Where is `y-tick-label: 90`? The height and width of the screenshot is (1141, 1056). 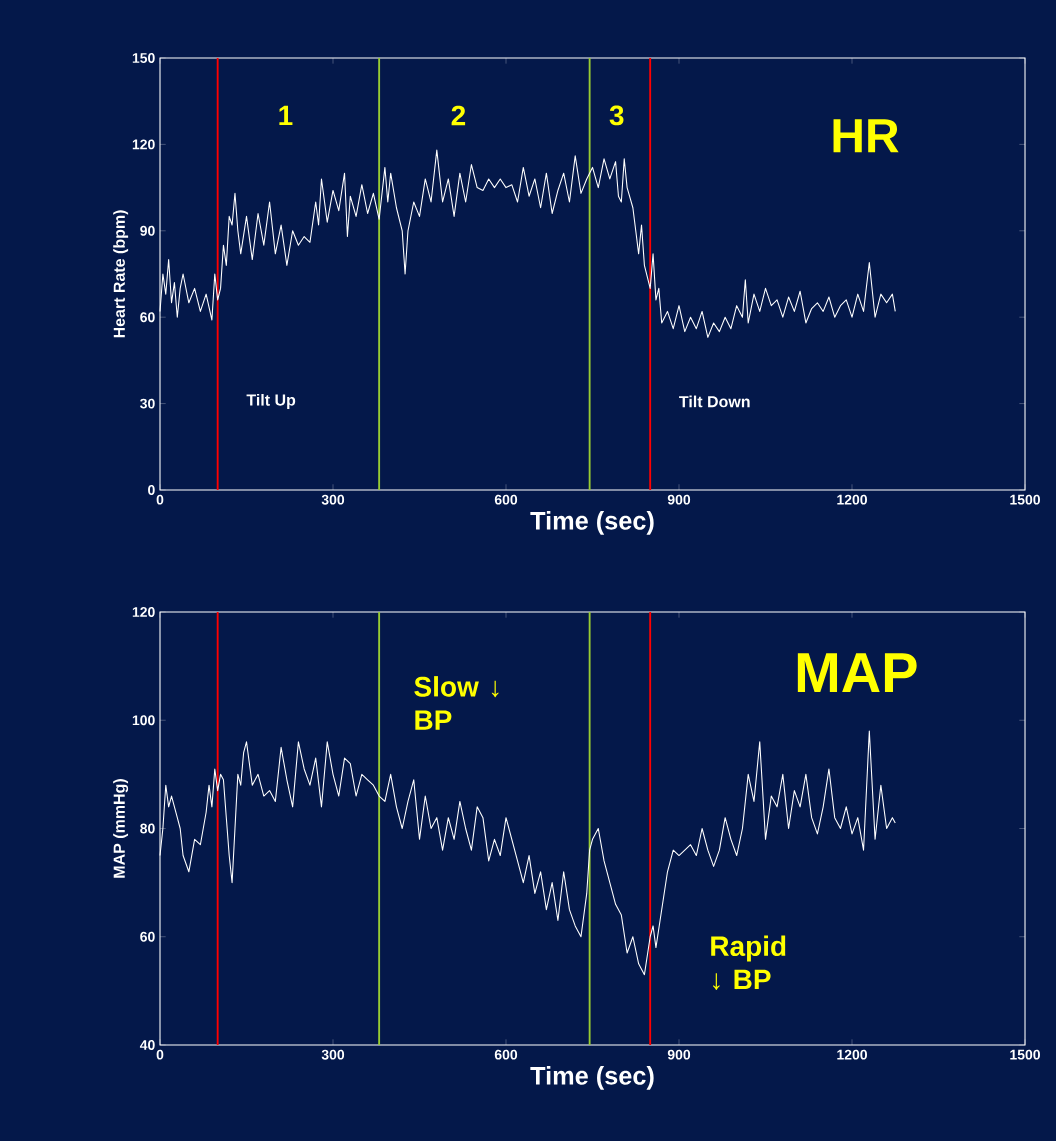 y-tick-label: 90 is located at coordinates (147, 230).